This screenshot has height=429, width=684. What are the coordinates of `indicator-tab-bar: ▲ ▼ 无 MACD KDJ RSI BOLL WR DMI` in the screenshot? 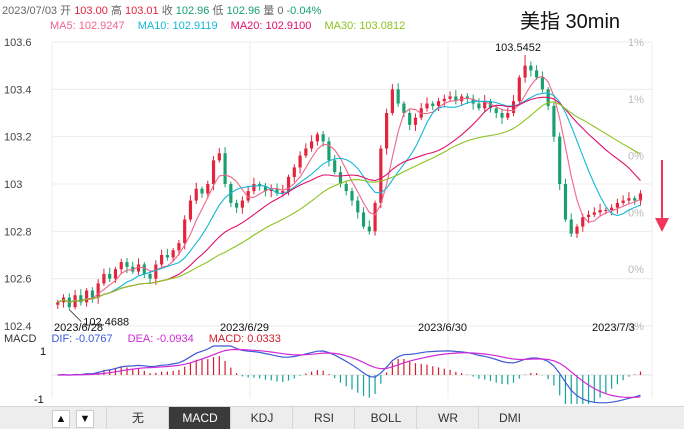 It's located at (342, 417).